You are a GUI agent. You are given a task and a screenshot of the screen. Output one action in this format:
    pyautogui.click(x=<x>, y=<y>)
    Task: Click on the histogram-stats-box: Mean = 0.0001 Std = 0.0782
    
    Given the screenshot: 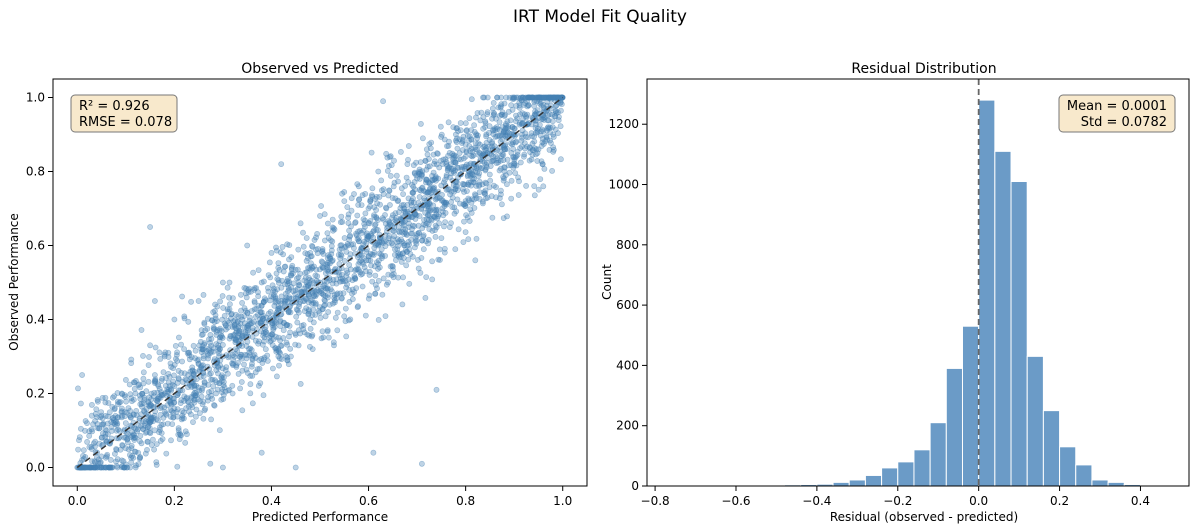 What is the action you would take?
    pyautogui.click(x=1117, y=113)
    